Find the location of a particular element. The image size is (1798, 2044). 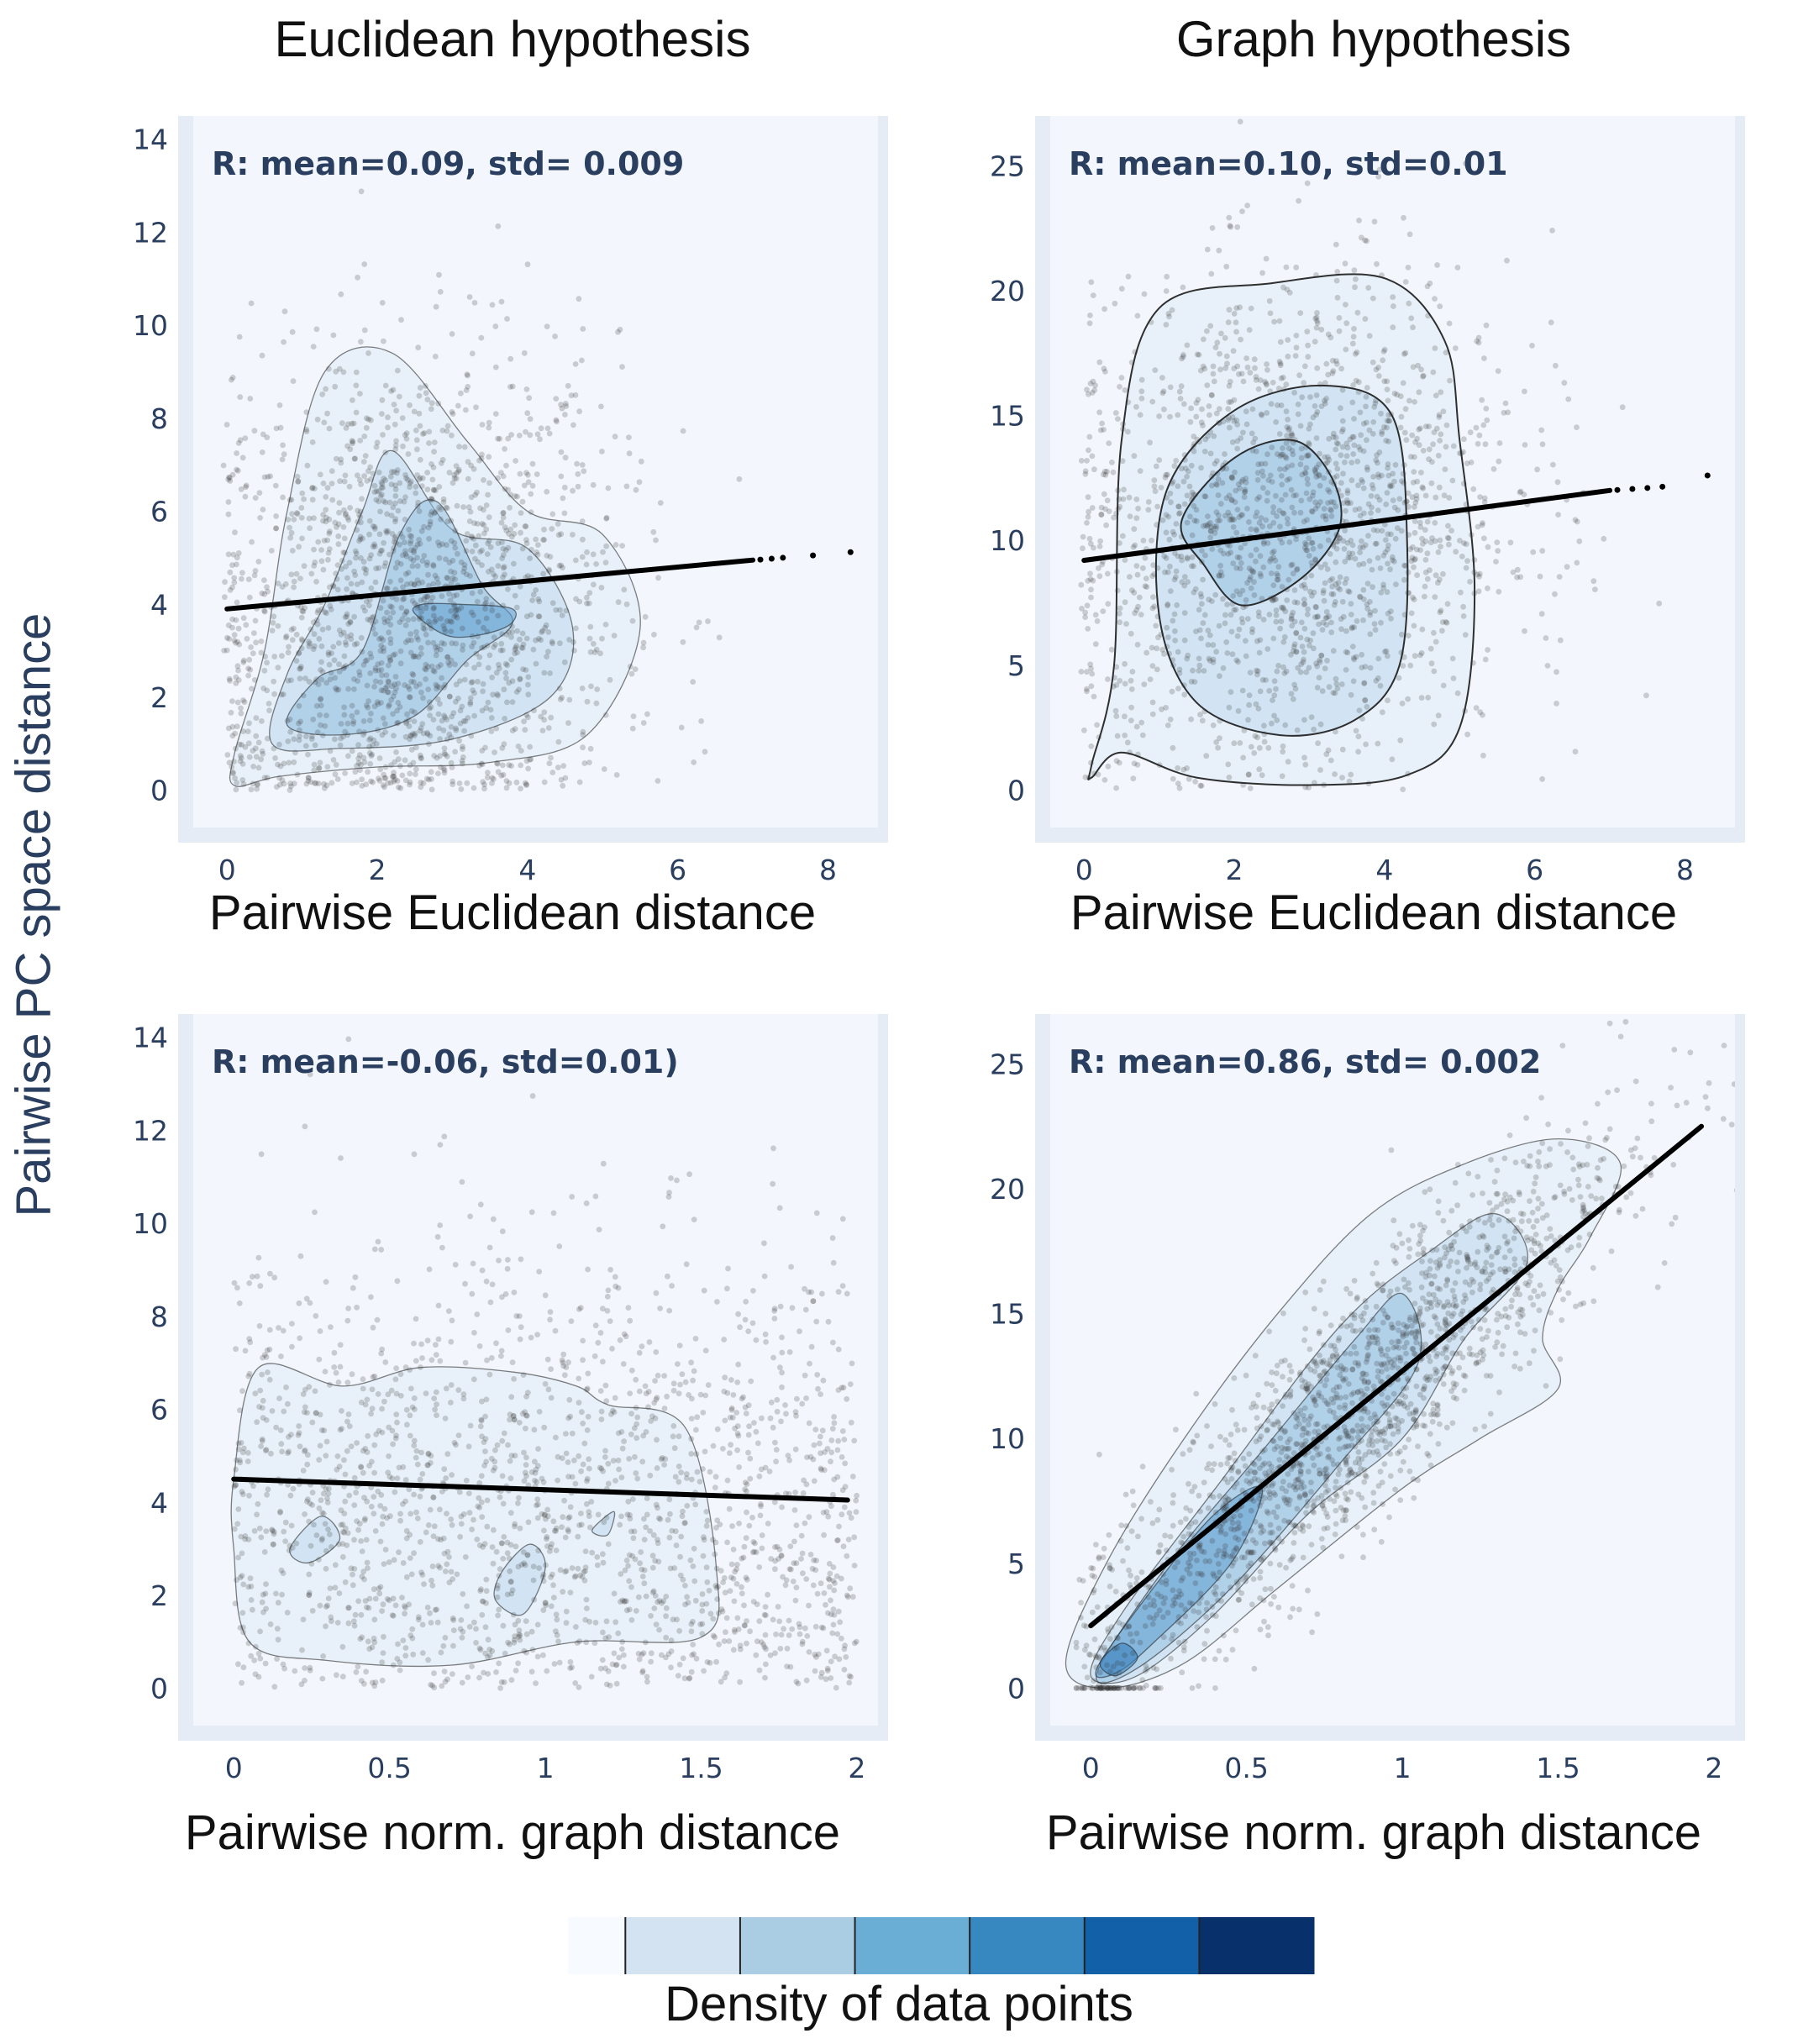

x-axis-label-top-right: Pairwise Euclidean distance is located at coordinates (1374, 912).